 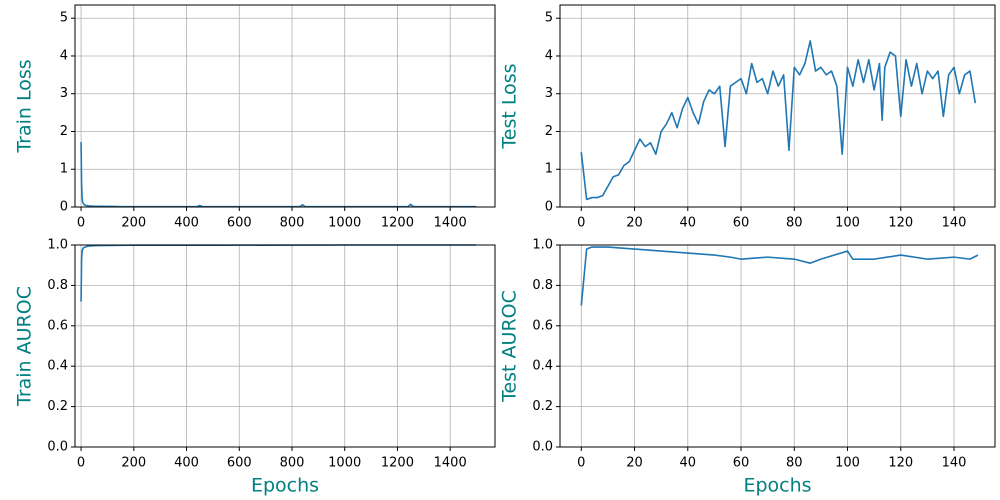 What do you see at coordinates (510, 106) in the screenshot?
I see `y-axis-label: Test Loss` at bounding box center [510, 106].